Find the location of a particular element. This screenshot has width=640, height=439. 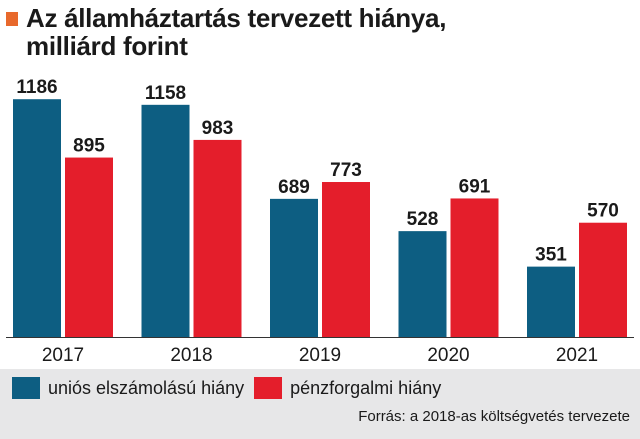

bar-cash-2019 is located at coordinates (346, 259).